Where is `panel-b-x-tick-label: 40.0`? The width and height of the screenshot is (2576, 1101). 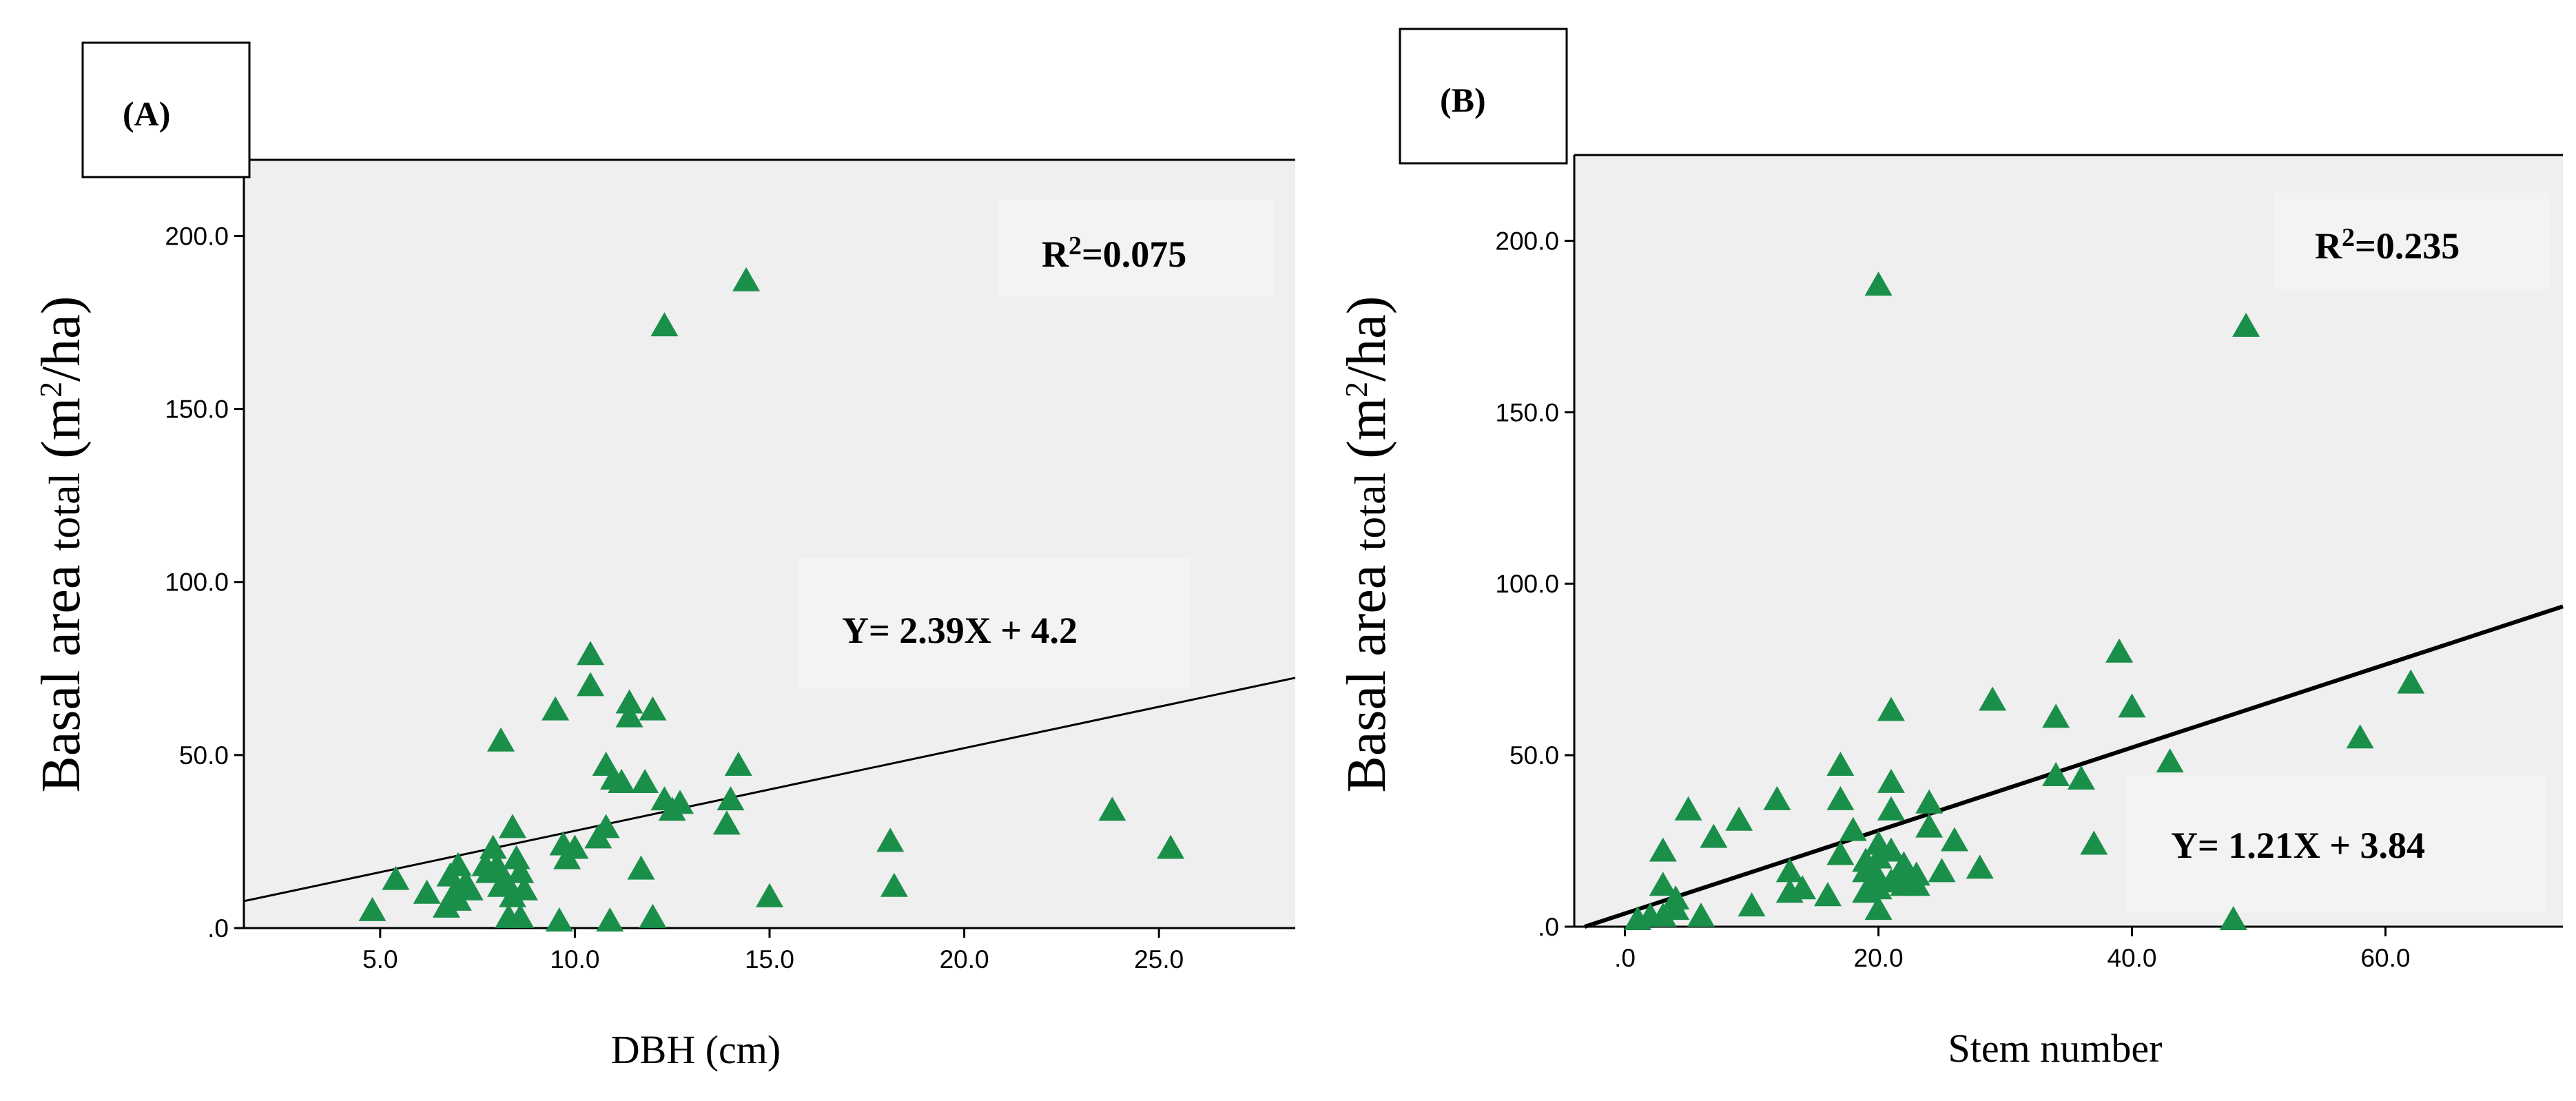
panel-b-x-tick-label: 40.0 is located at coordinates (2131, 958).